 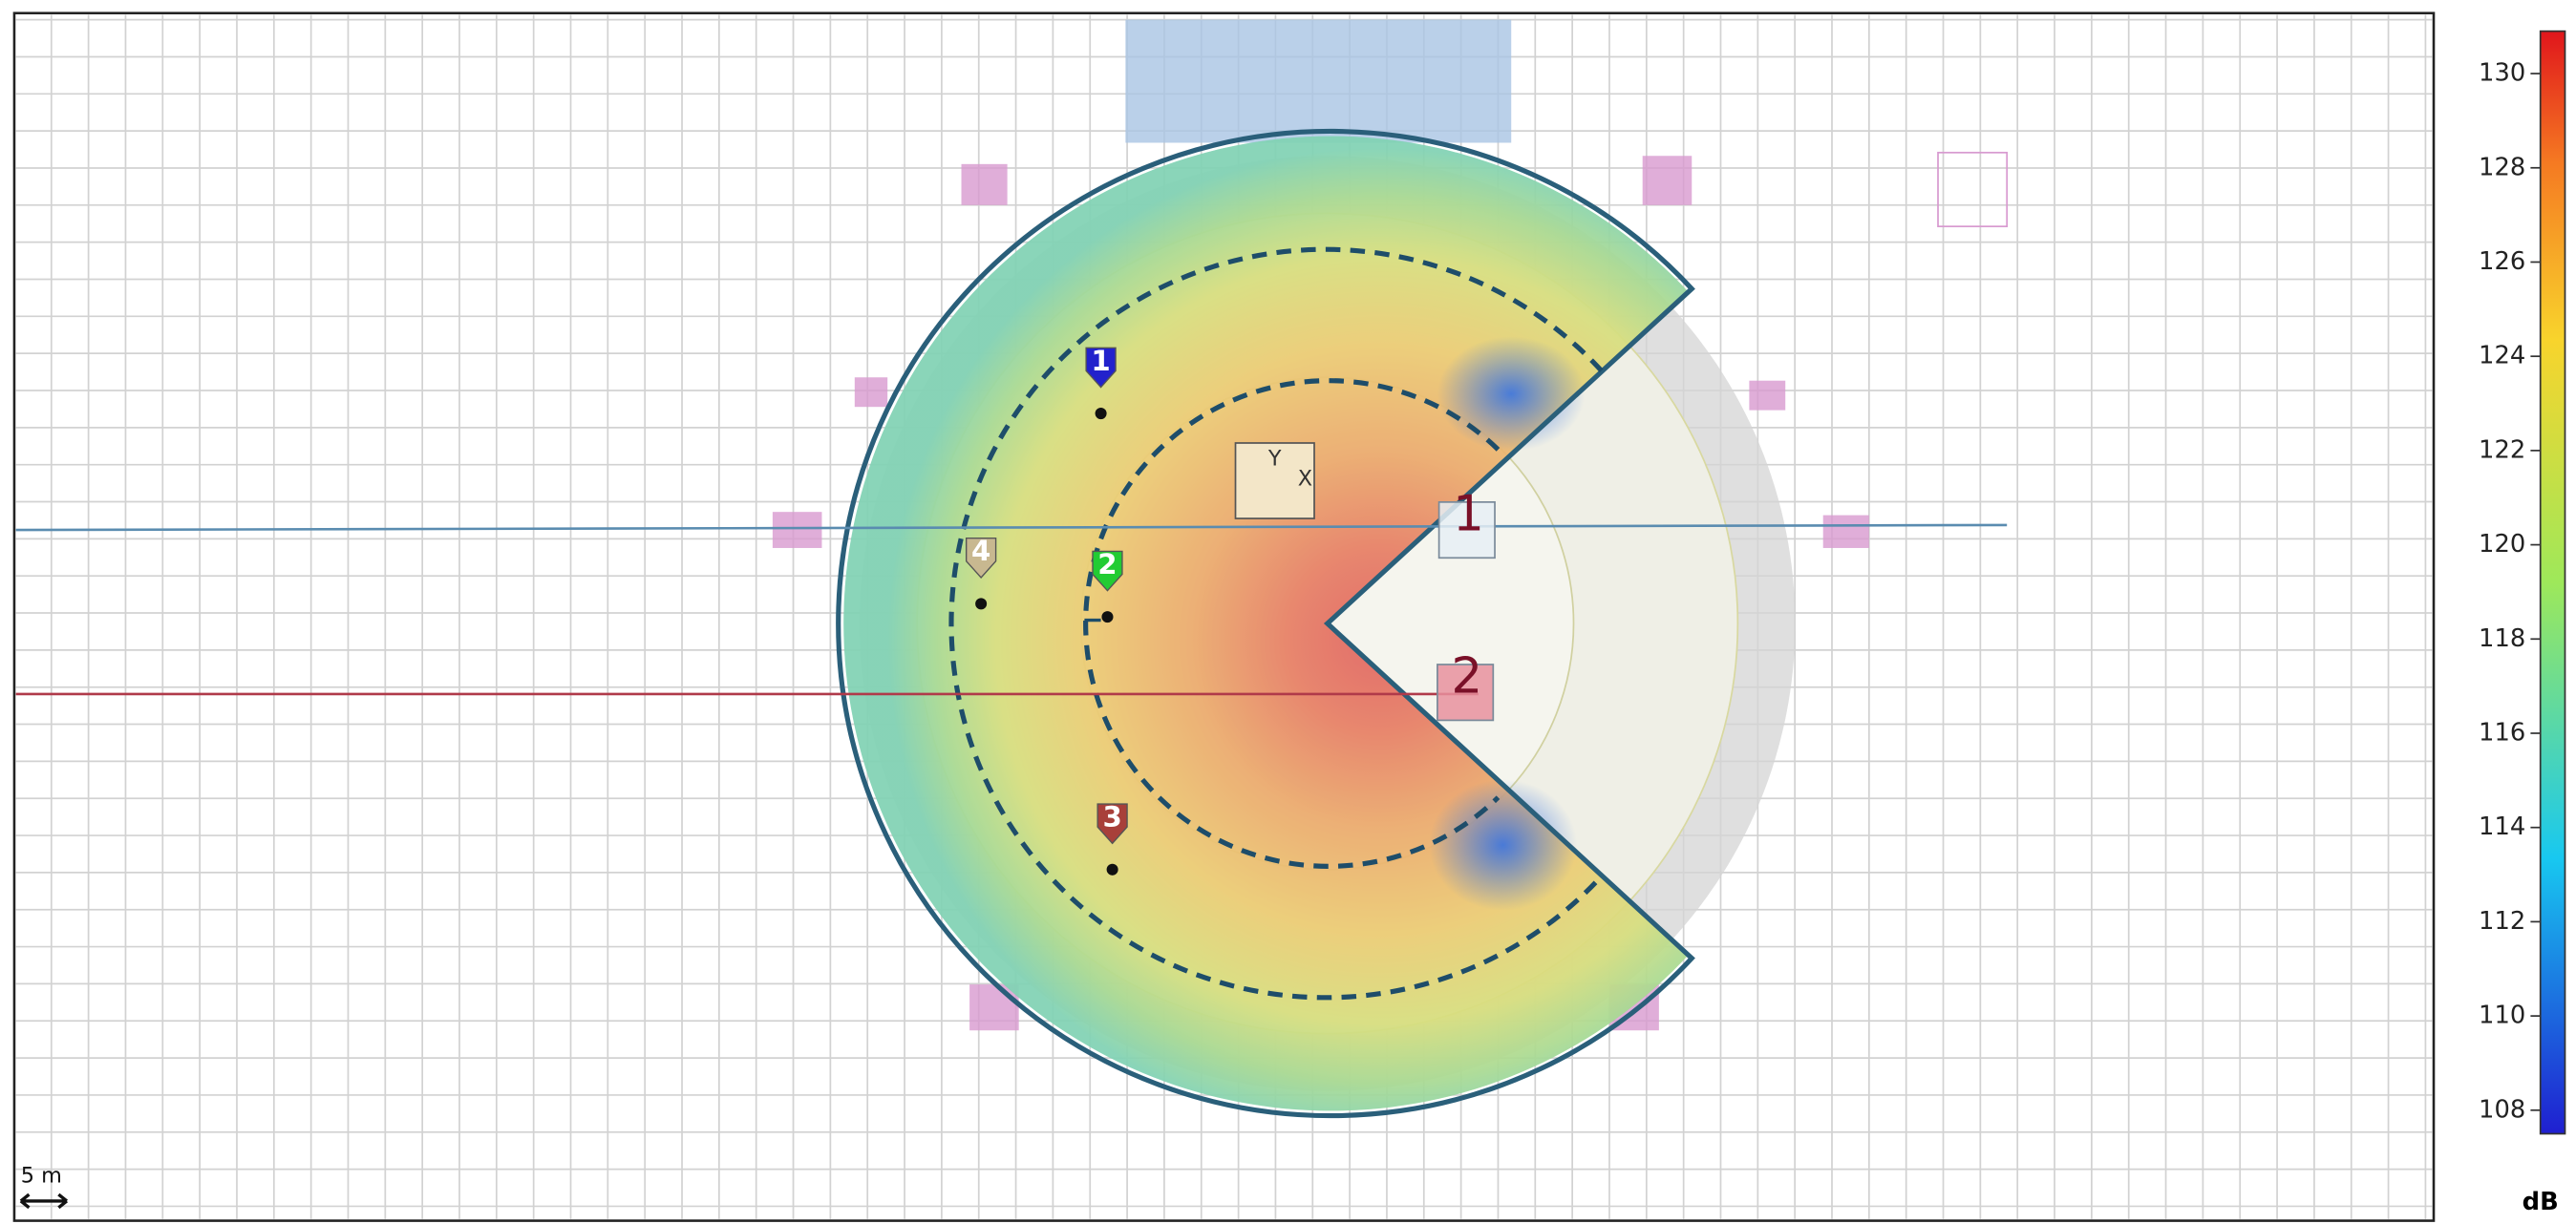 What do you see at coordinates (1100, 361) in the screenshot?
I see `receiver-label: 1` at bounding box center [1100, 361].